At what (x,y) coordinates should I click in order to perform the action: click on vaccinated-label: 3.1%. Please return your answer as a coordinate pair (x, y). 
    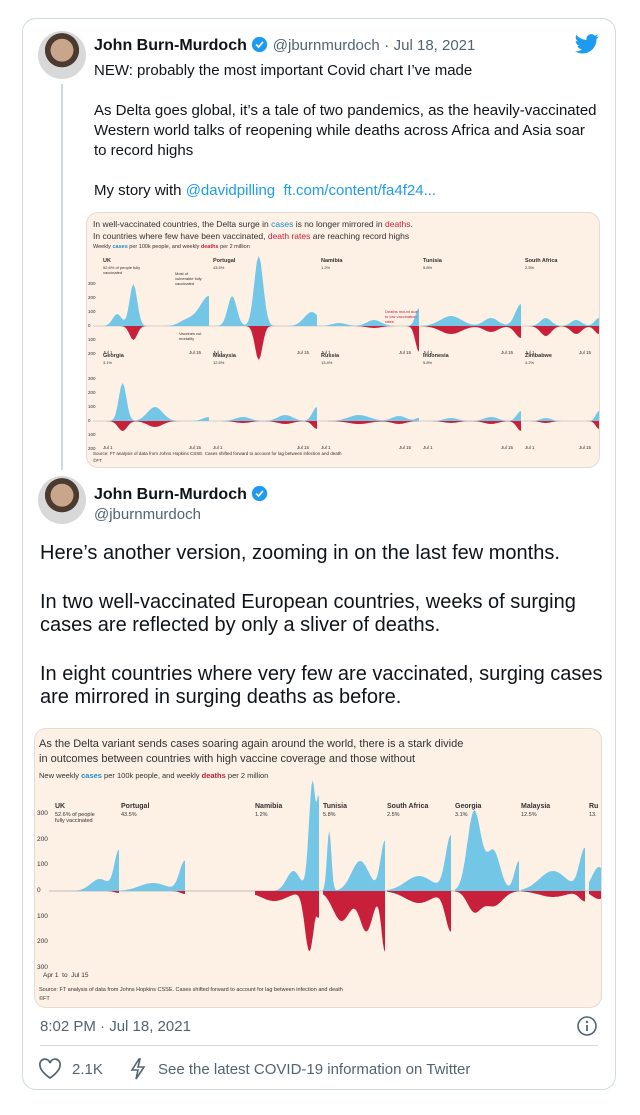
    Looking at the image, I should click on (461, 815).